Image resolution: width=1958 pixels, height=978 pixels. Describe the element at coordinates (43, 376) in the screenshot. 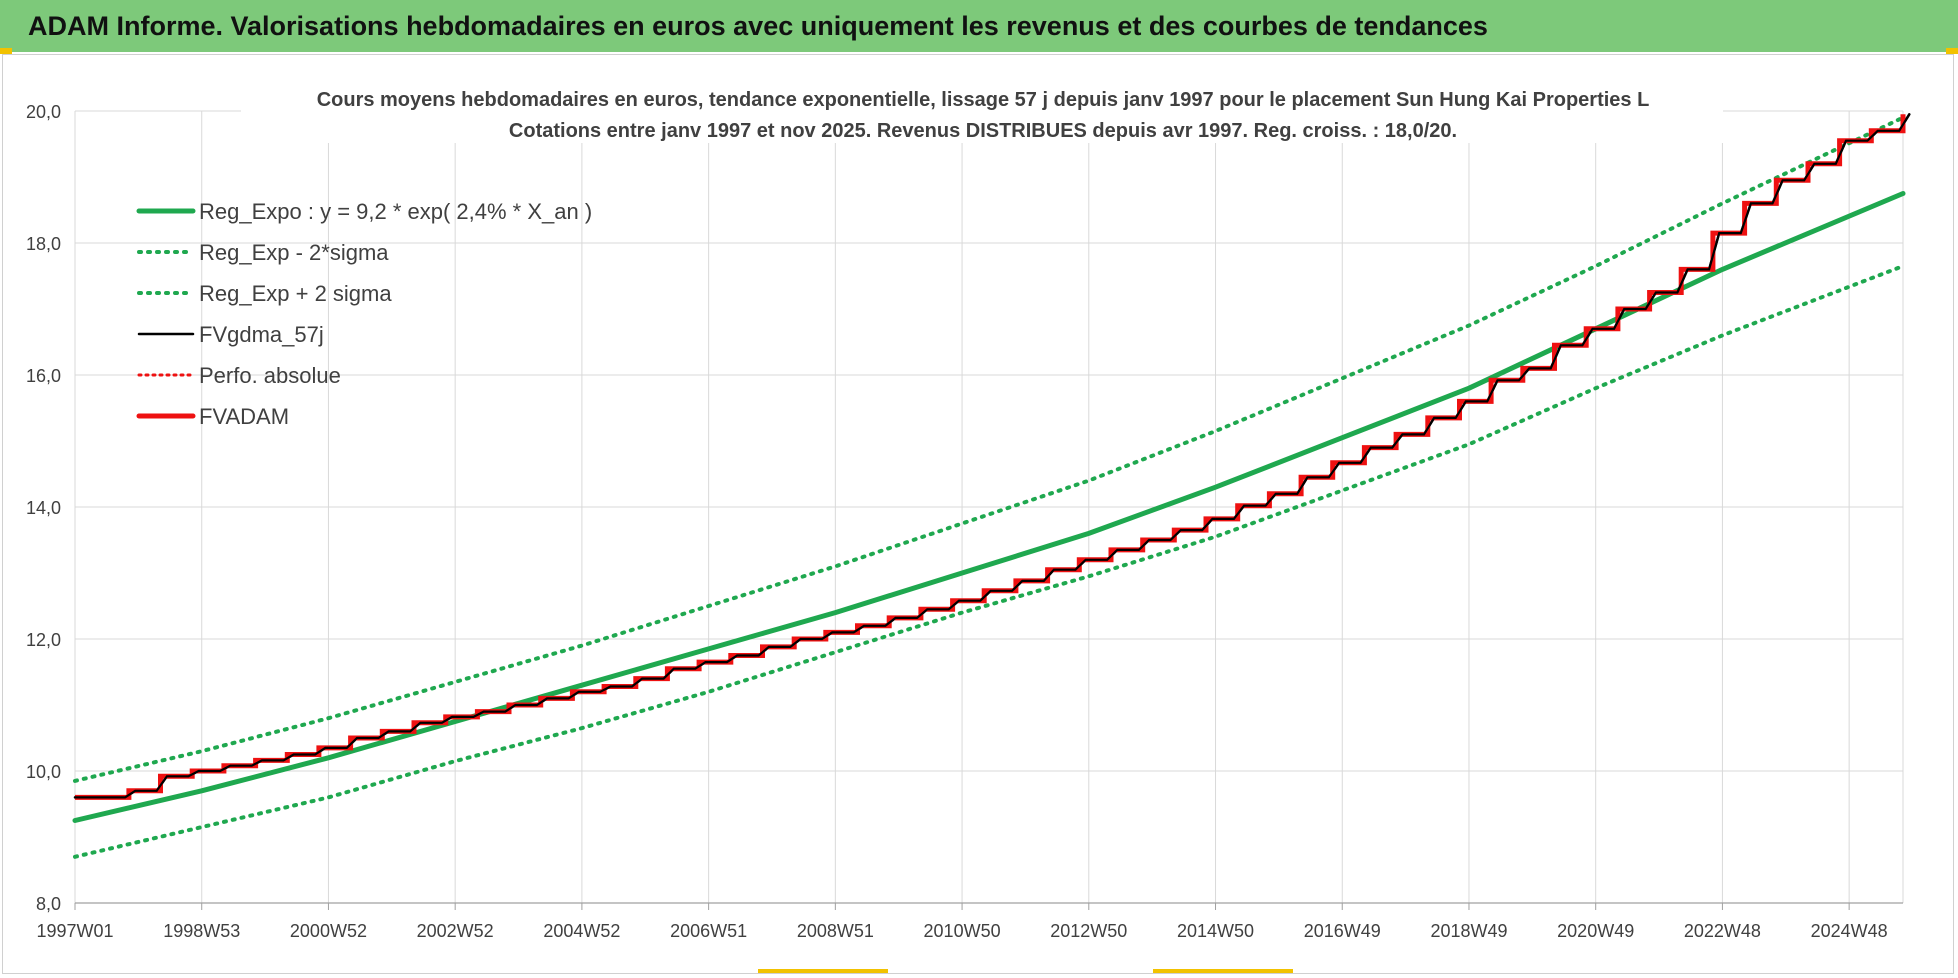

I see `y-tick-label: 16,0` at that location.